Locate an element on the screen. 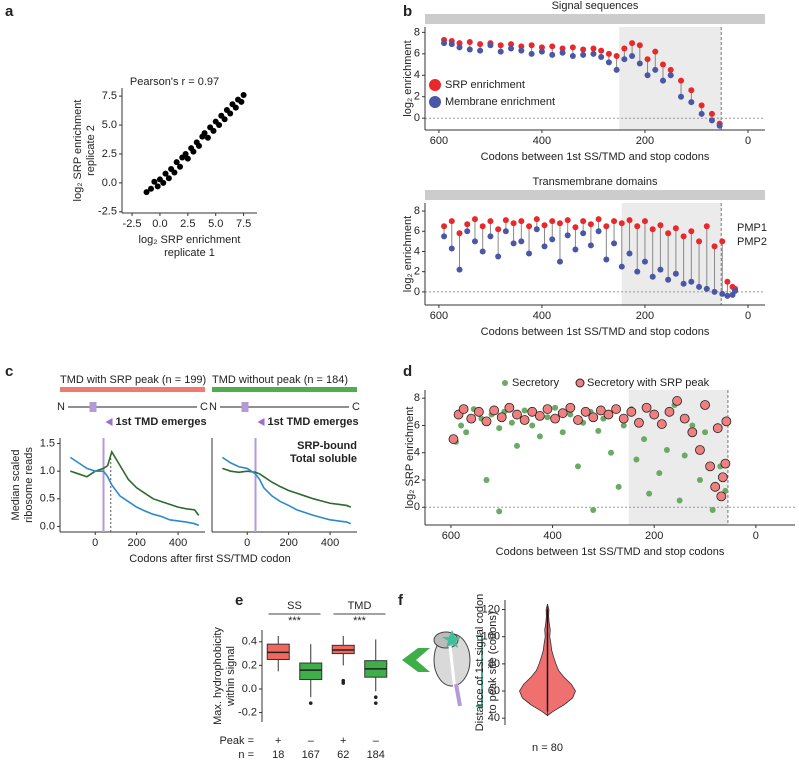  panel-letter: f is located at coordinates (401, 600).